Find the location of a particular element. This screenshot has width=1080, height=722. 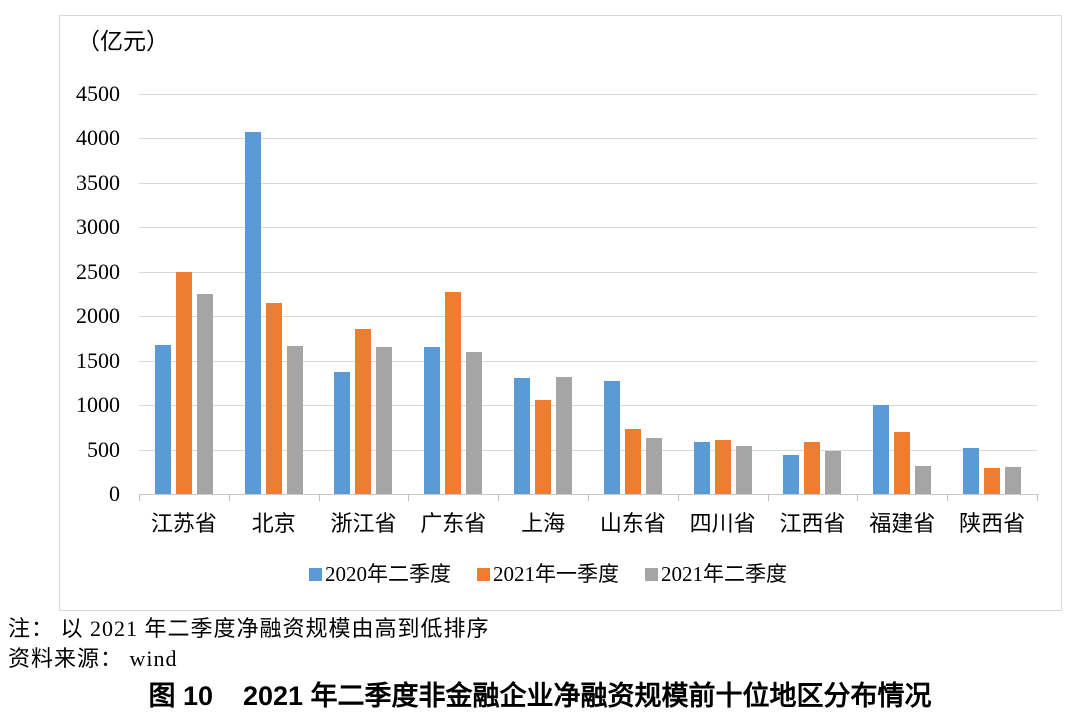

figure-caption: 图 10 2021 年二季度非金融企业净融资规模前十位地区分布情况 is located at coordinates (540, 696).